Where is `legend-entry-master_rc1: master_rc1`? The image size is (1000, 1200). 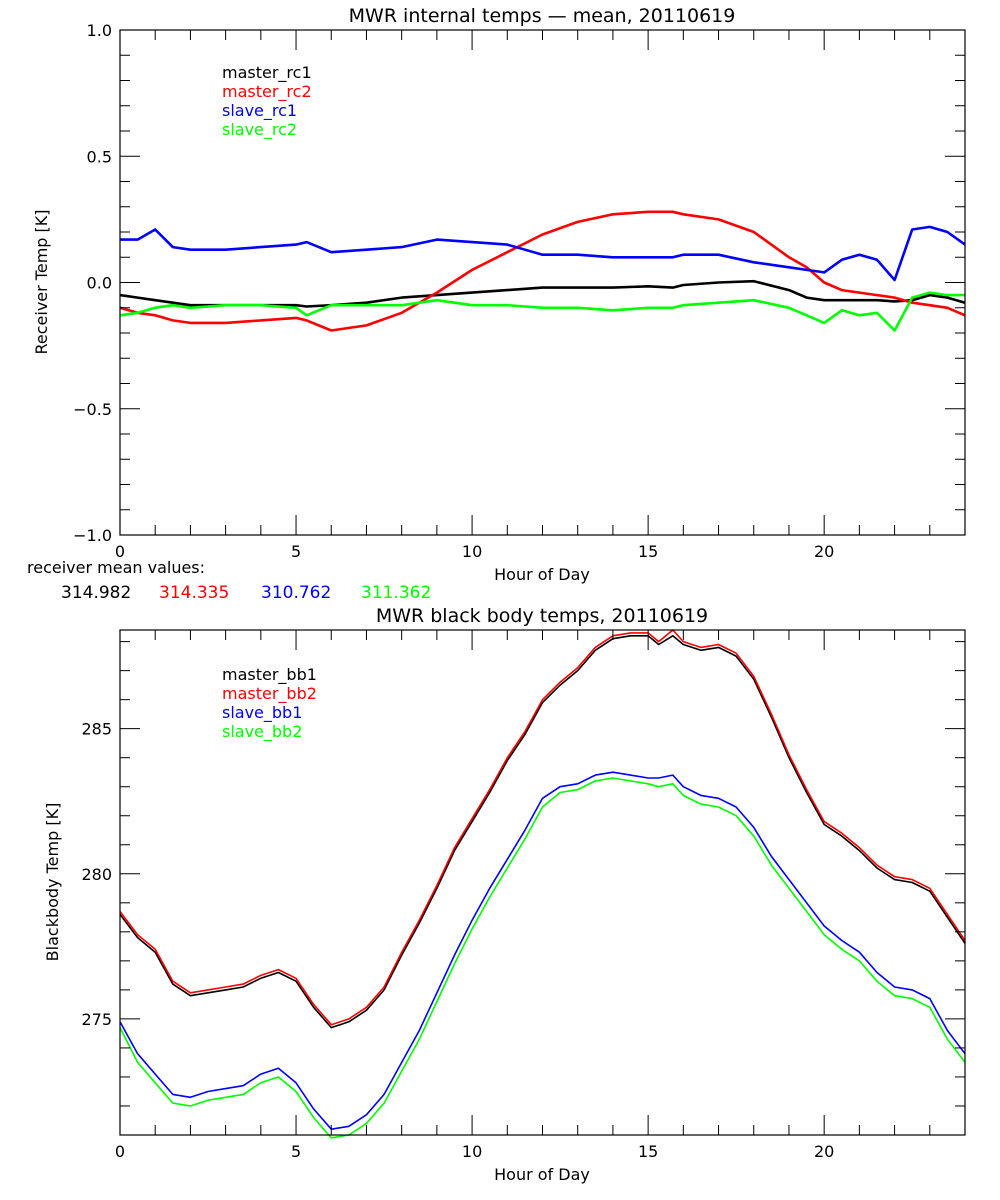 legend-entry-master_rc1: master_rc1 is located at coordinates (267, 73).